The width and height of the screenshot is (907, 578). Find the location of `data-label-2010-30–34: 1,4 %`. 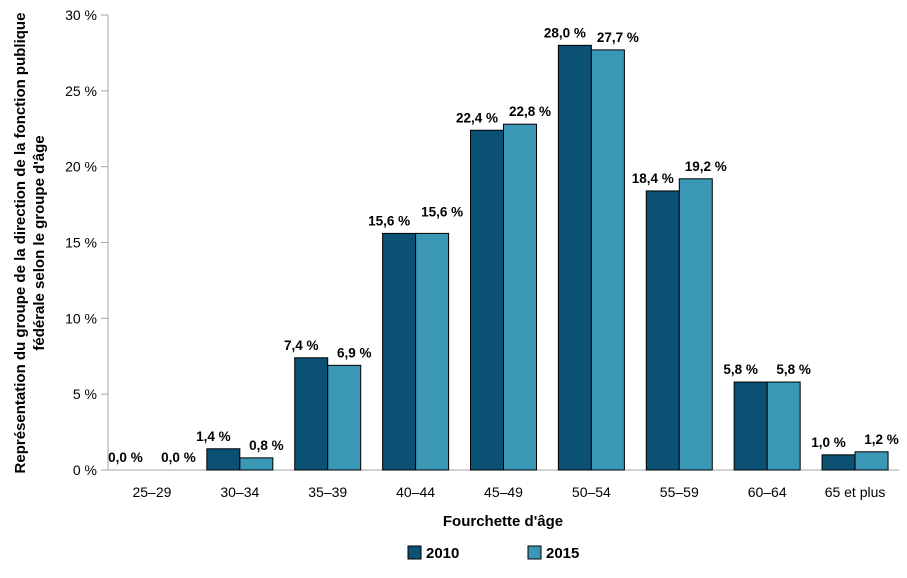

data-label-2010-30–34: 1,4 % is located at coordinates (213, 436).